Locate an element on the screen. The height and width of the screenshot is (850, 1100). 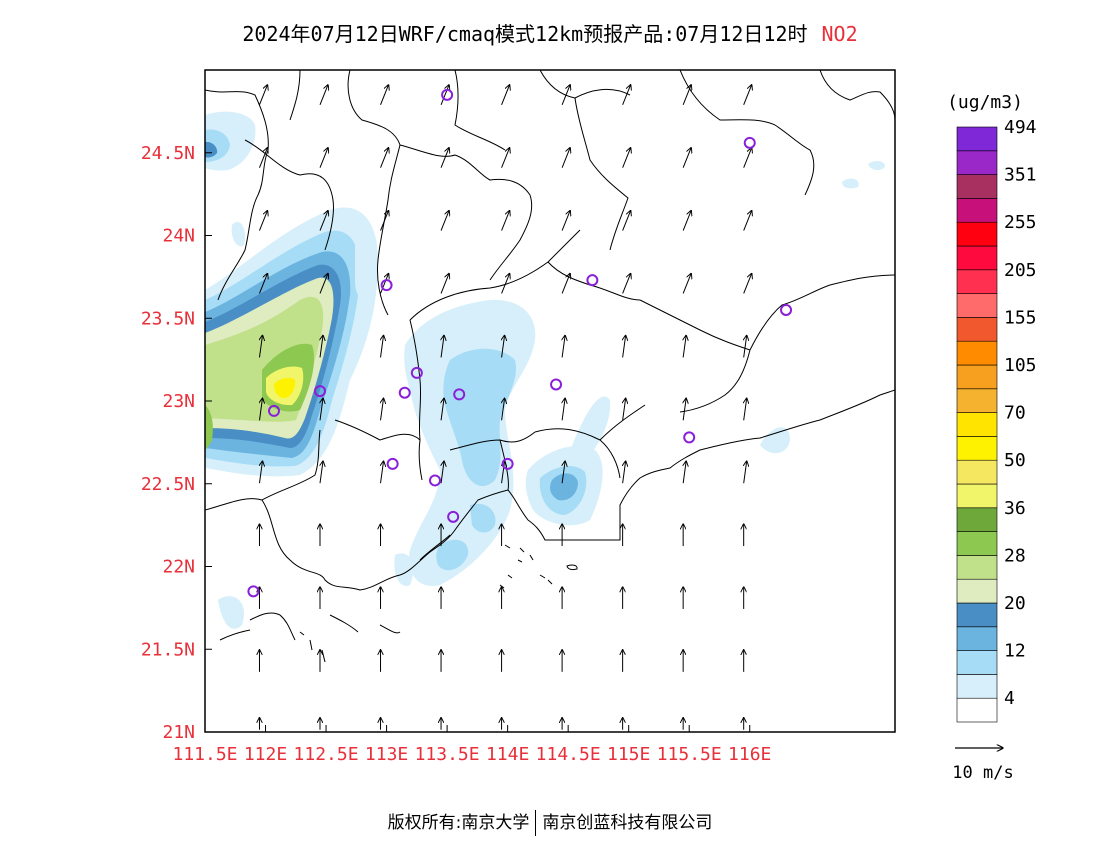
x-tick-label: 114E is located at coordinates (507, 754).